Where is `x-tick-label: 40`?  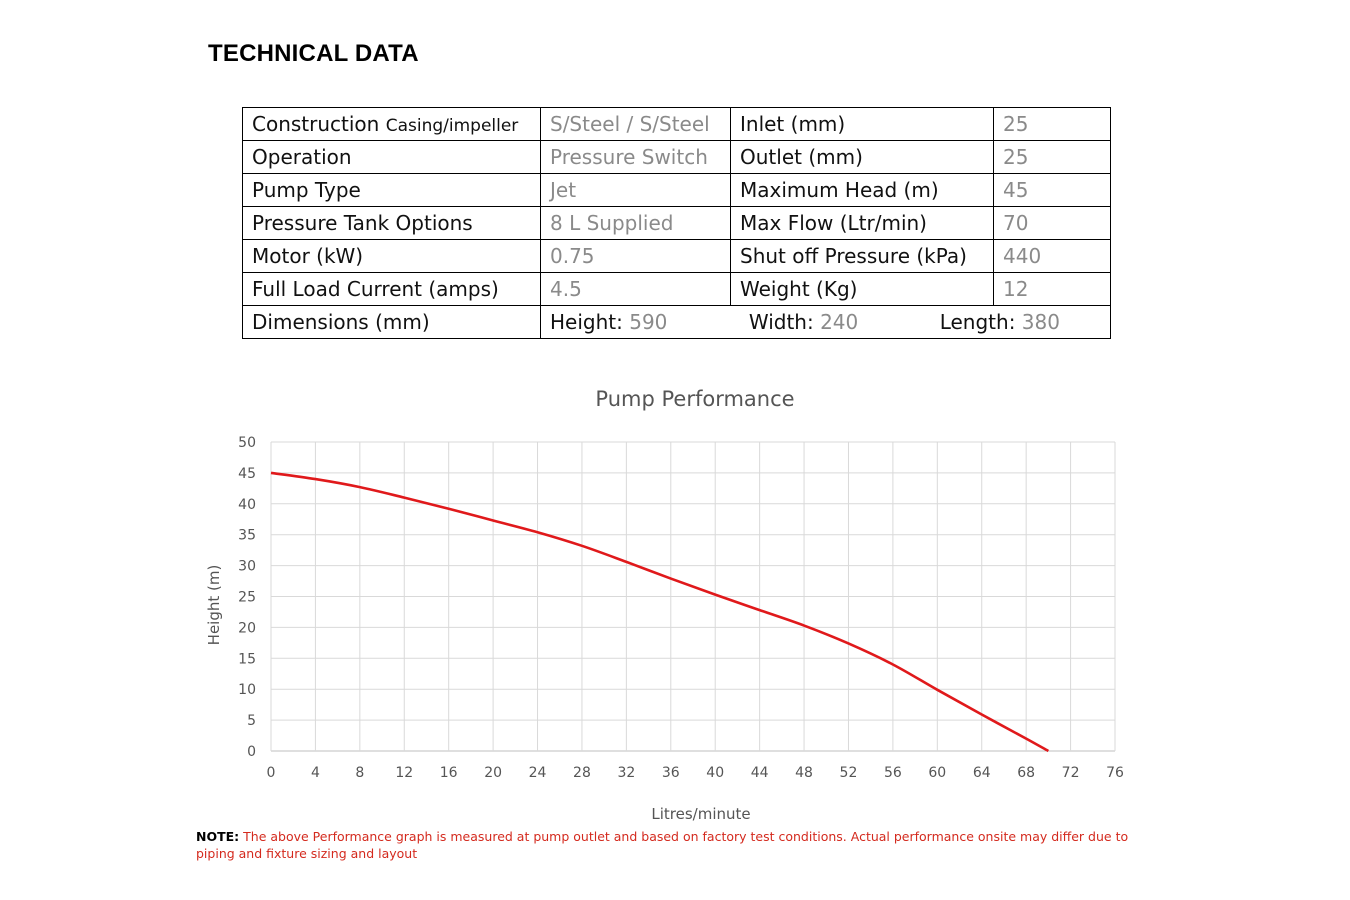
x-tick-label: 40 is located at coordinates (715, 773).